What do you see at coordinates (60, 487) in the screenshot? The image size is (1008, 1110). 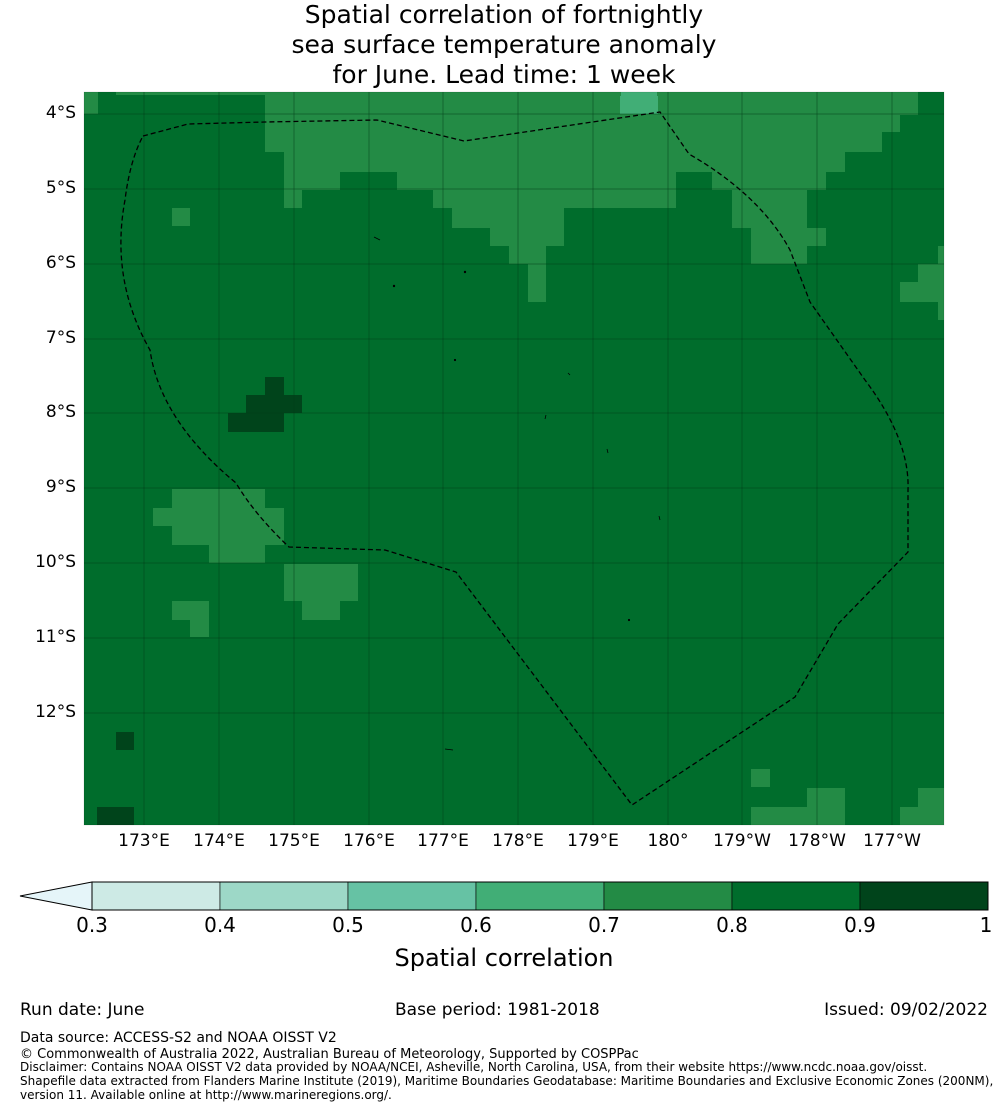 I see `y-tick-label: 9°S` at bounding box center [60, 487].